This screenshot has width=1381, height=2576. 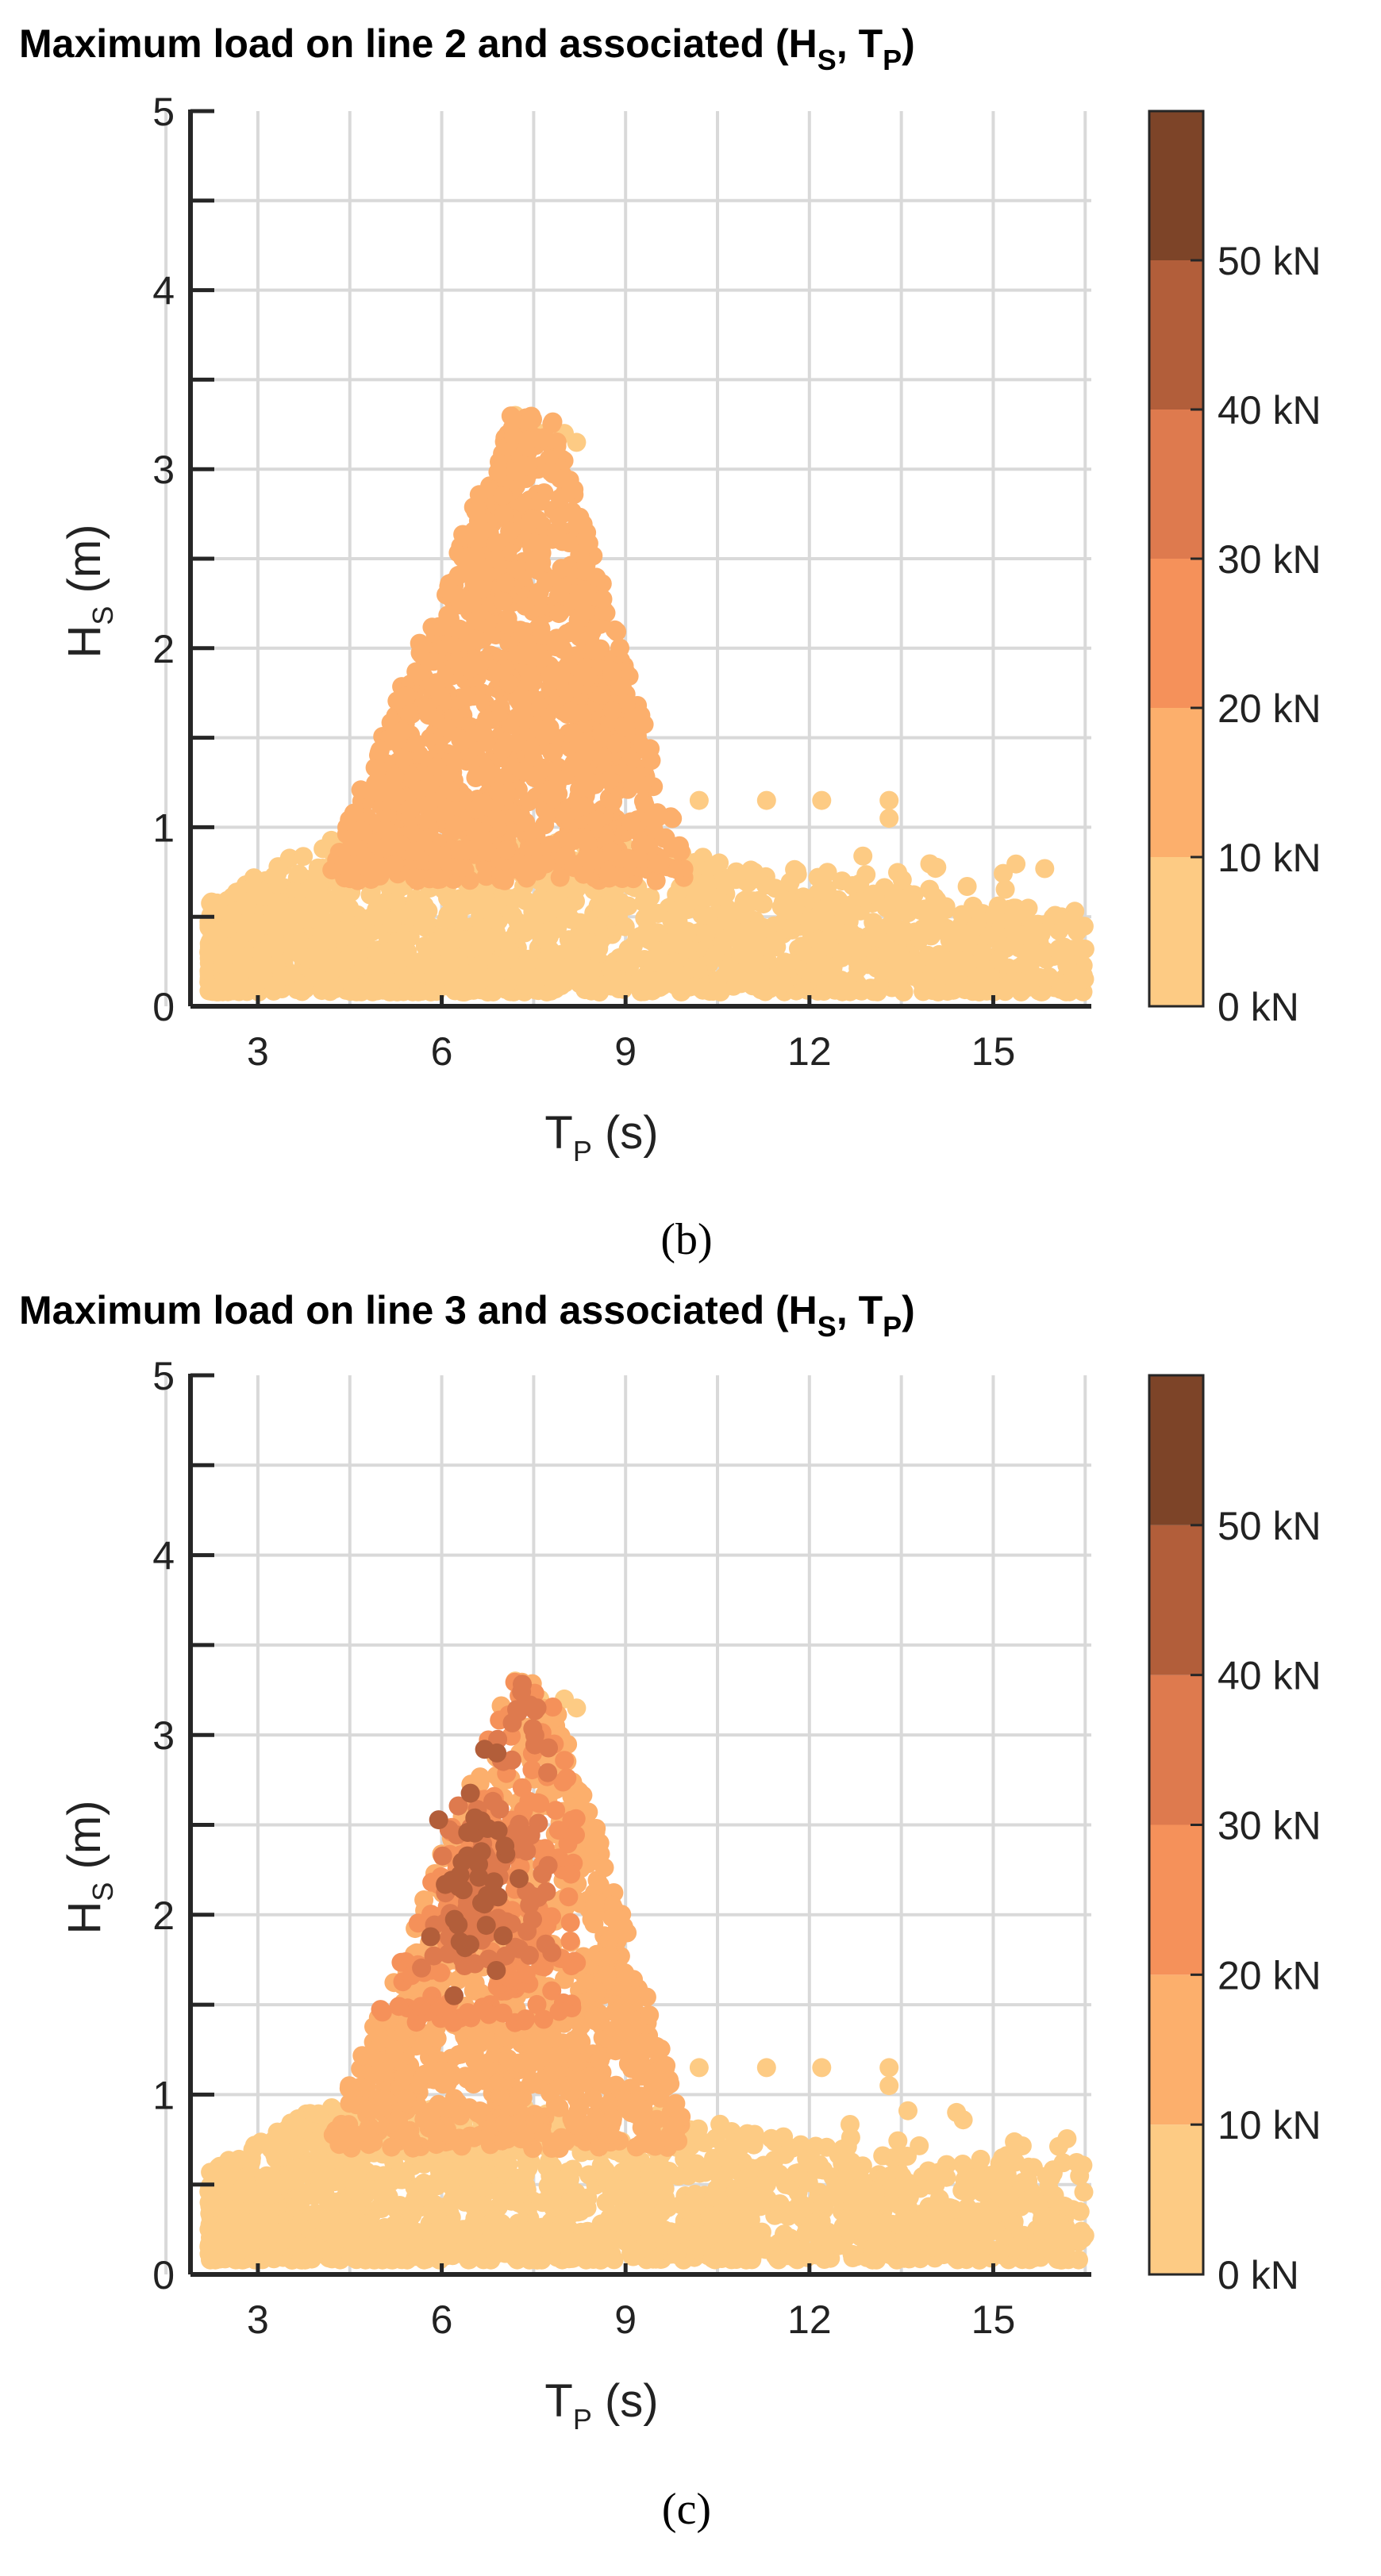 I want to click on y-tick-label: 0, so click(x=163, y=1007).